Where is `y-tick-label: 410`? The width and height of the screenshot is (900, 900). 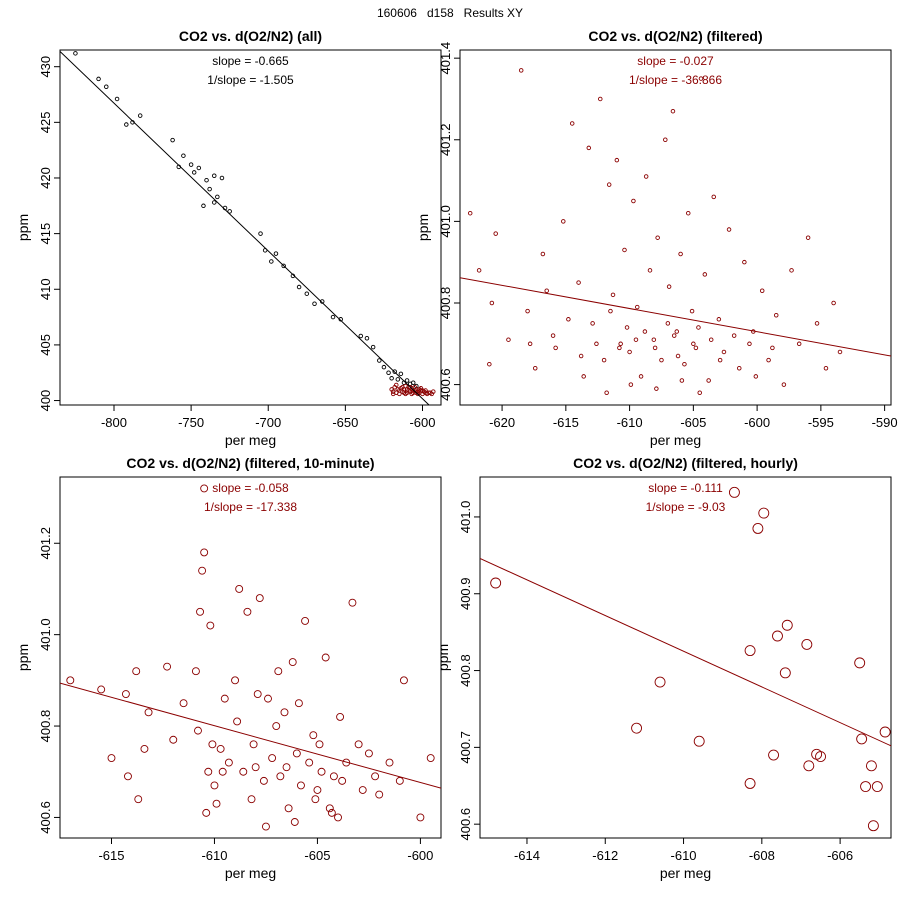 y-tick-label: 410 is located at coordinates (45, 289).